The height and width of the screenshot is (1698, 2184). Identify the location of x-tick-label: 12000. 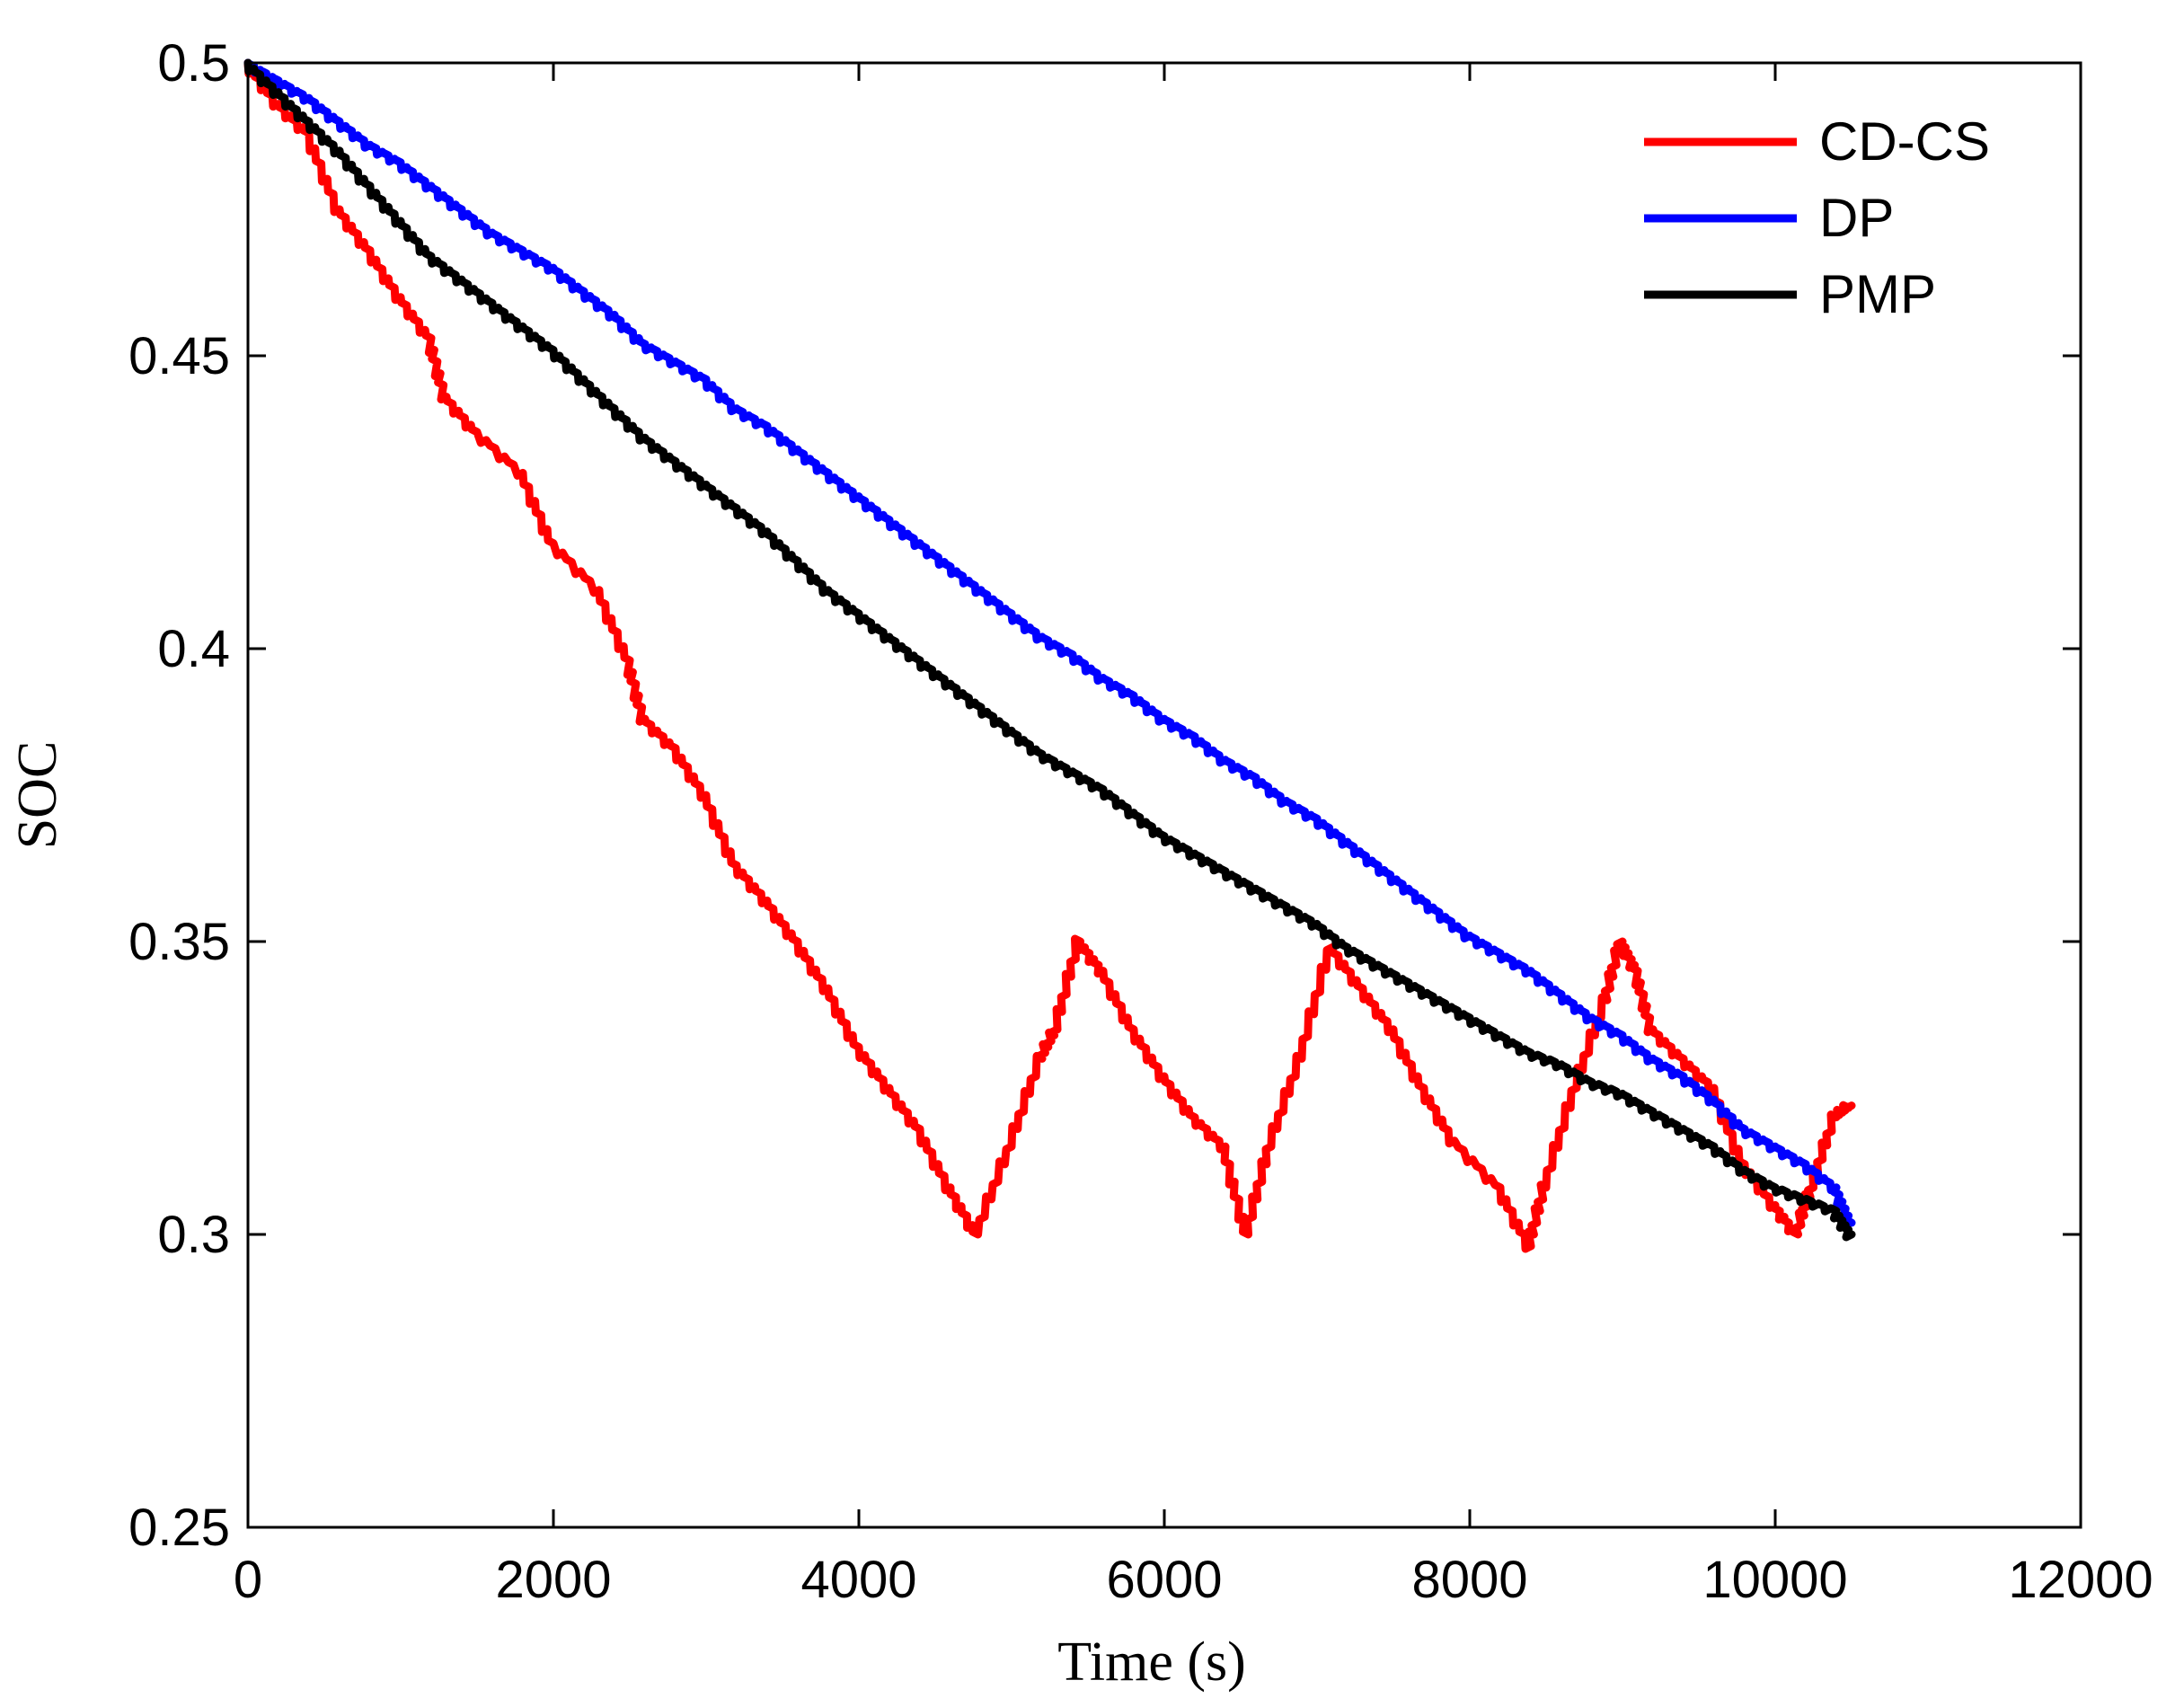
(2081, 1580).